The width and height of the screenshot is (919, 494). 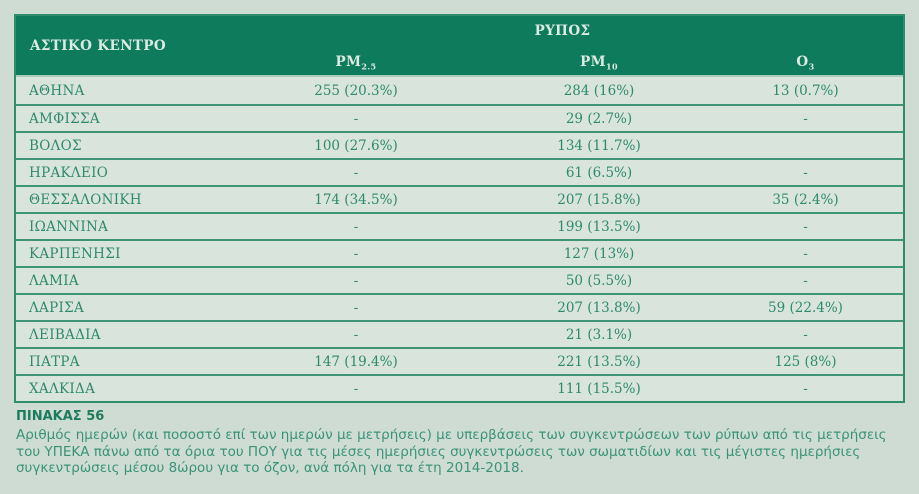 What do you see at coordinates (459, 252) in the screenshot?
I see `table-row: ΚΑΡΠΕΝΗΣΙ - 127 (13%) -` at bounding box center [459, 252].